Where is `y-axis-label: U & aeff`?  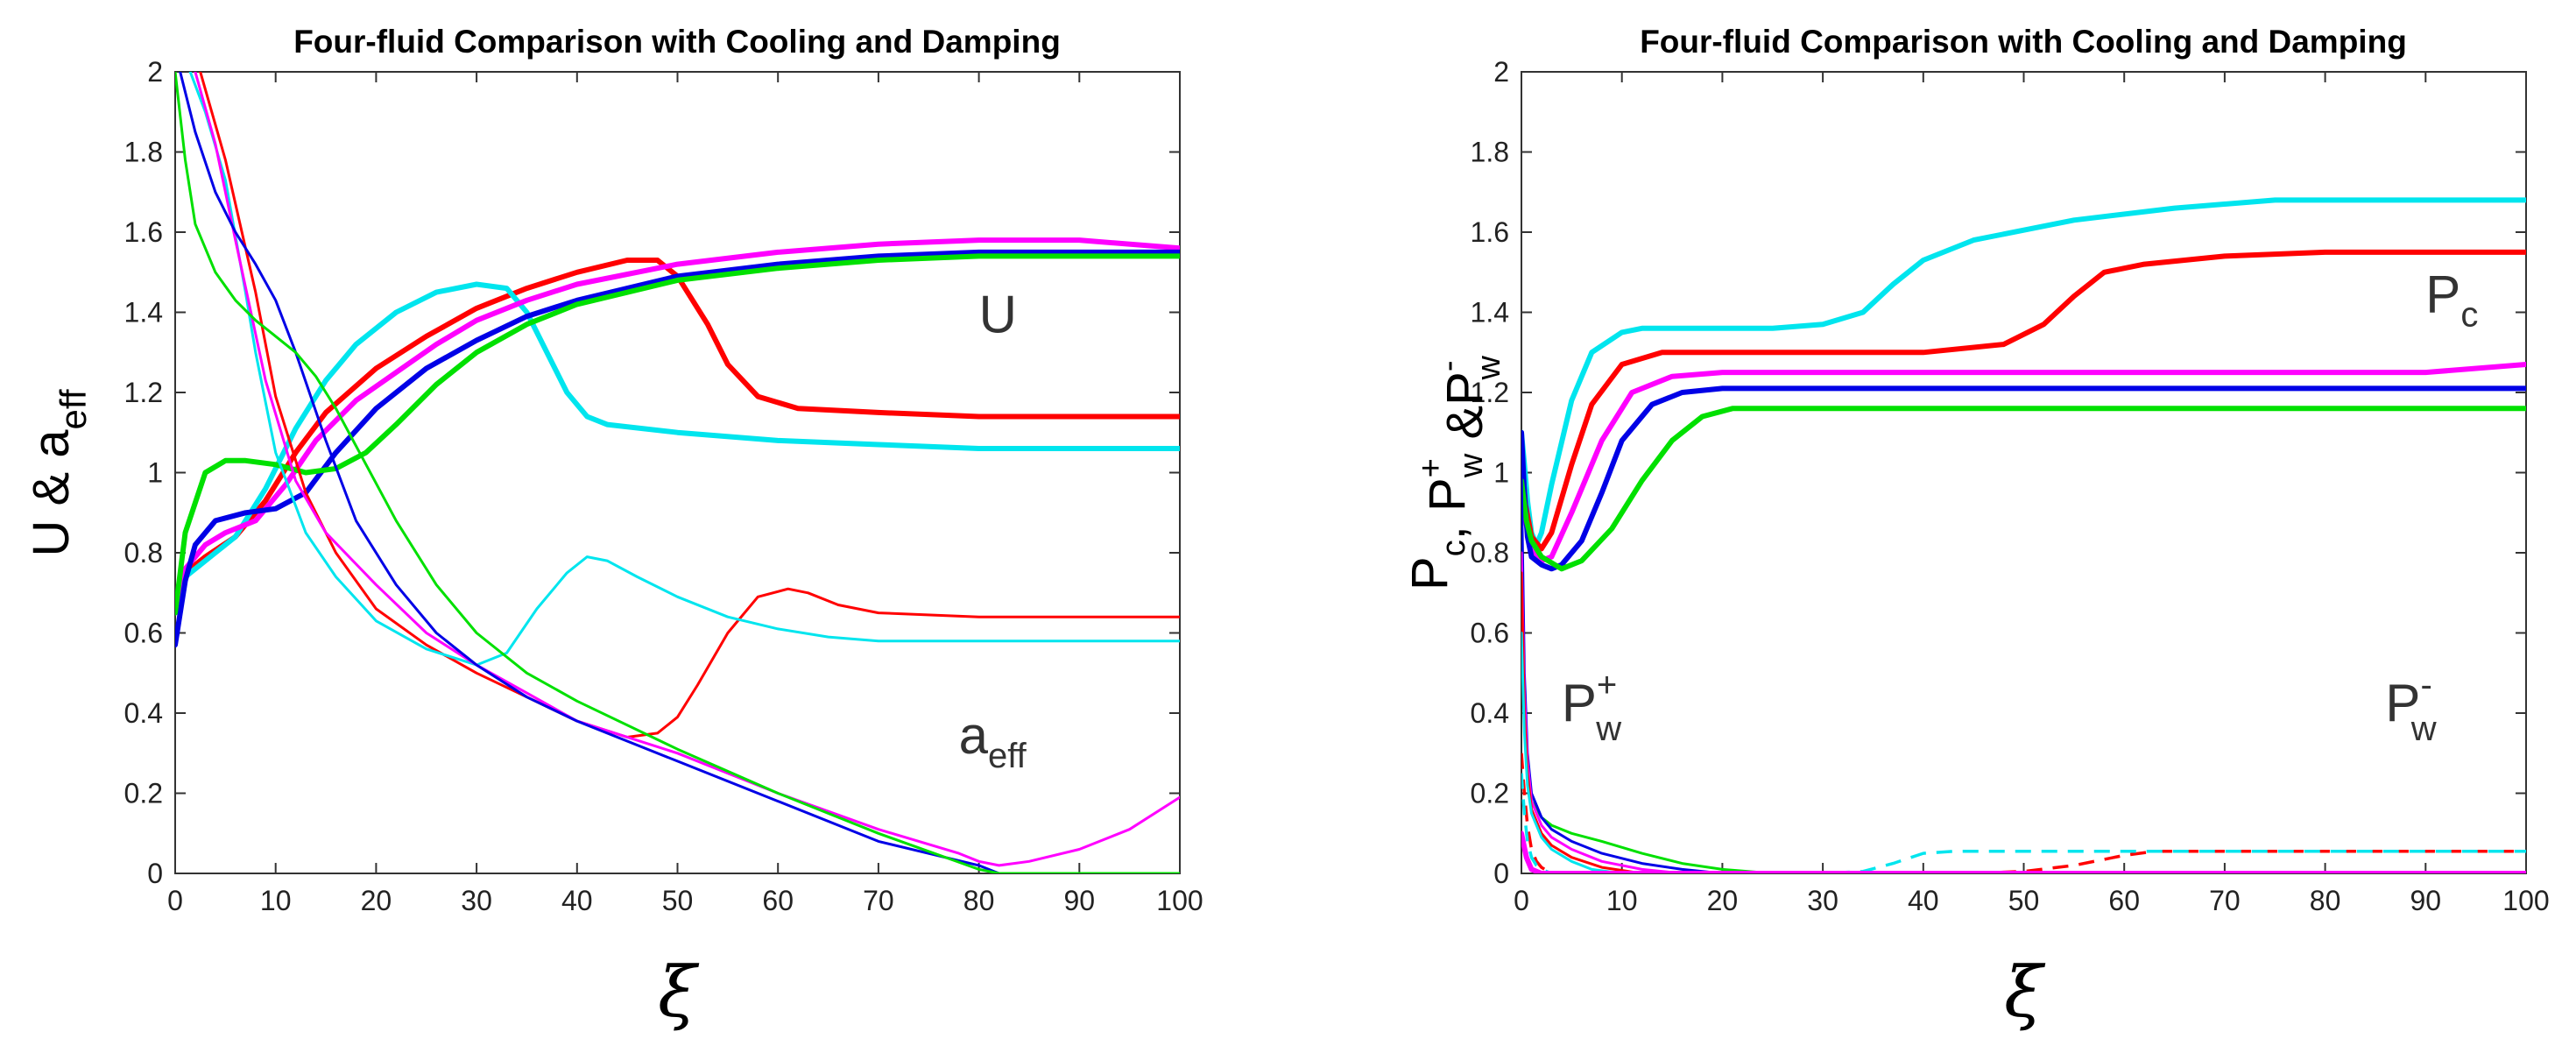
y-axis-label: U & aeff is located at coordinates (58, 472).